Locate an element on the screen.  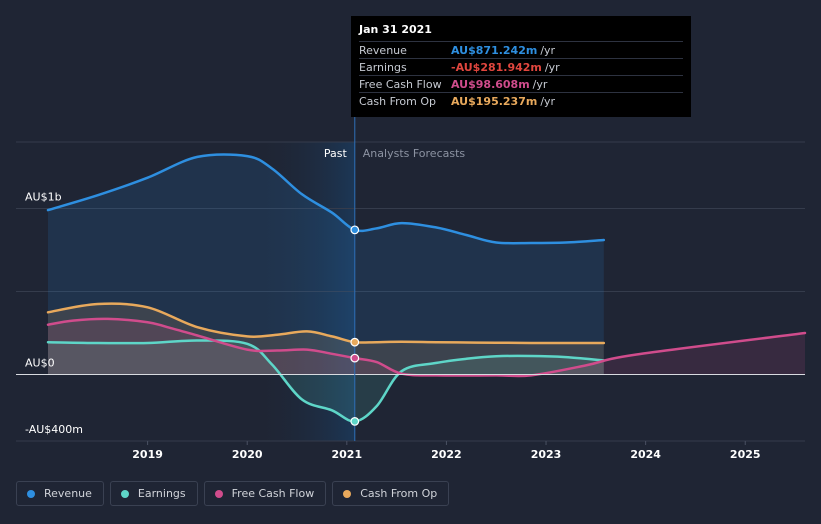
legend-label: Earnings is located at coordinates (161, 493).